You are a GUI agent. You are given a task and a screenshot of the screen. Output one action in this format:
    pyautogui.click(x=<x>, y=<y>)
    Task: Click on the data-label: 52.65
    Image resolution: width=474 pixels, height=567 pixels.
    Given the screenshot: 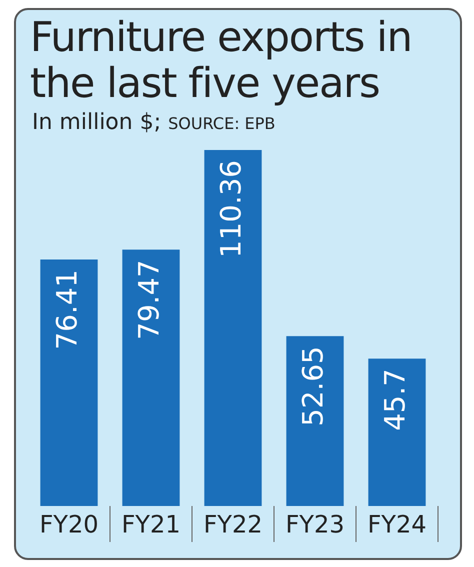 What is the action you would take?
    pyautogui.click(x=313, y=386)
    